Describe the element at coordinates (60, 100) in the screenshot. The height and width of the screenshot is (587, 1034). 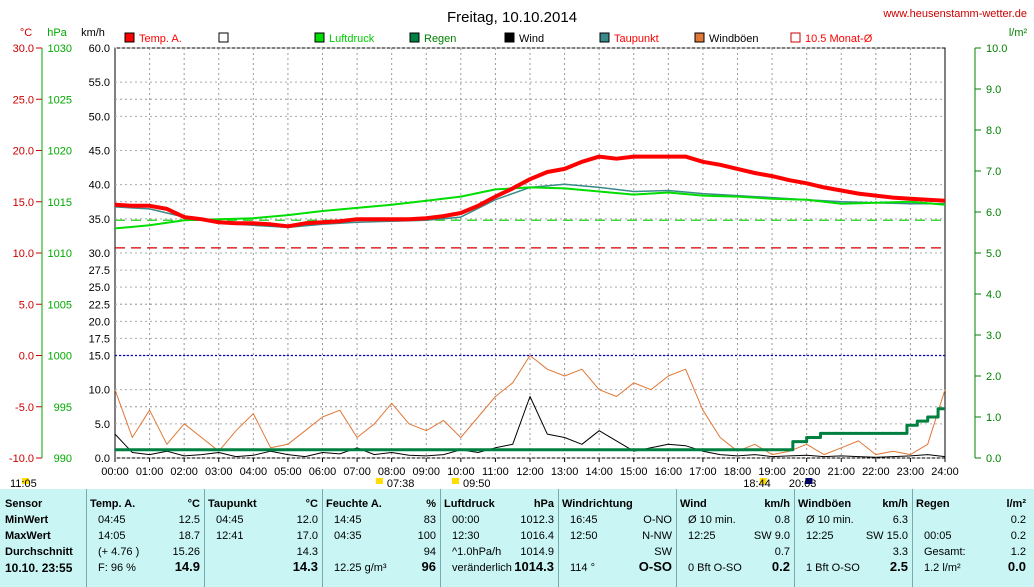
I see `hpa-tick-label: 1025` at that location.